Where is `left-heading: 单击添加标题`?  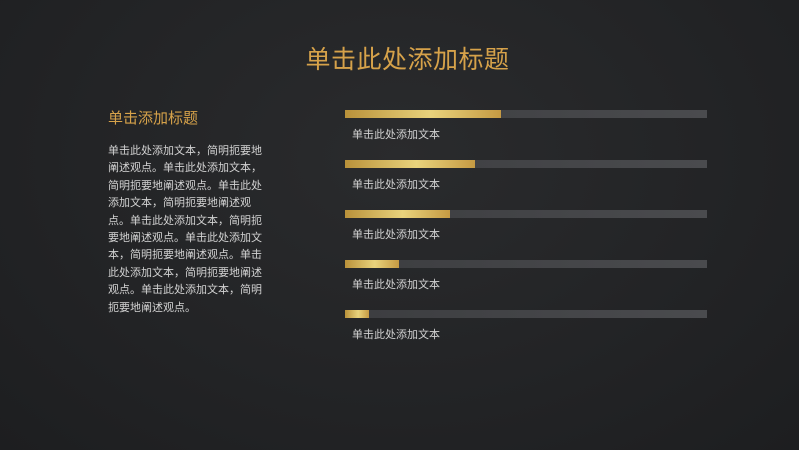
left-heading: 单击添加标题 is located at coordinates (153, 118).